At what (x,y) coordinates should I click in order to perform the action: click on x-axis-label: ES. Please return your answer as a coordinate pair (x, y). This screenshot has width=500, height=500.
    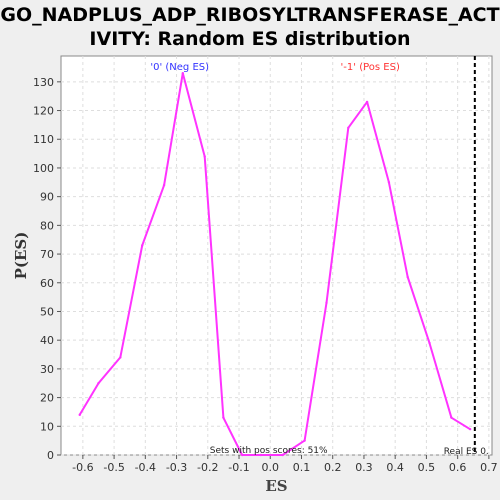
    Looking at the image, I should click on (276, 486).